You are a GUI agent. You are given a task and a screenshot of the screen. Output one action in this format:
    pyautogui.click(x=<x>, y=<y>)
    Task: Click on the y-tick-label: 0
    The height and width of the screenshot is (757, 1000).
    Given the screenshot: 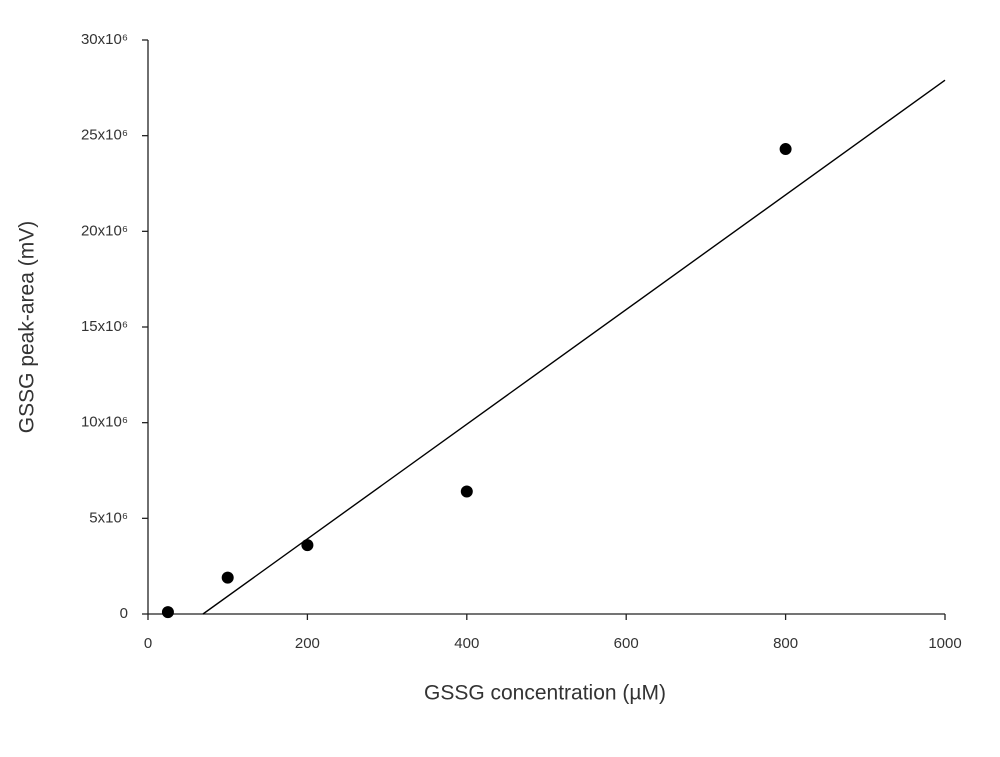 What is the action you would take?
    pyautogui.click(x=124, y=613)
    